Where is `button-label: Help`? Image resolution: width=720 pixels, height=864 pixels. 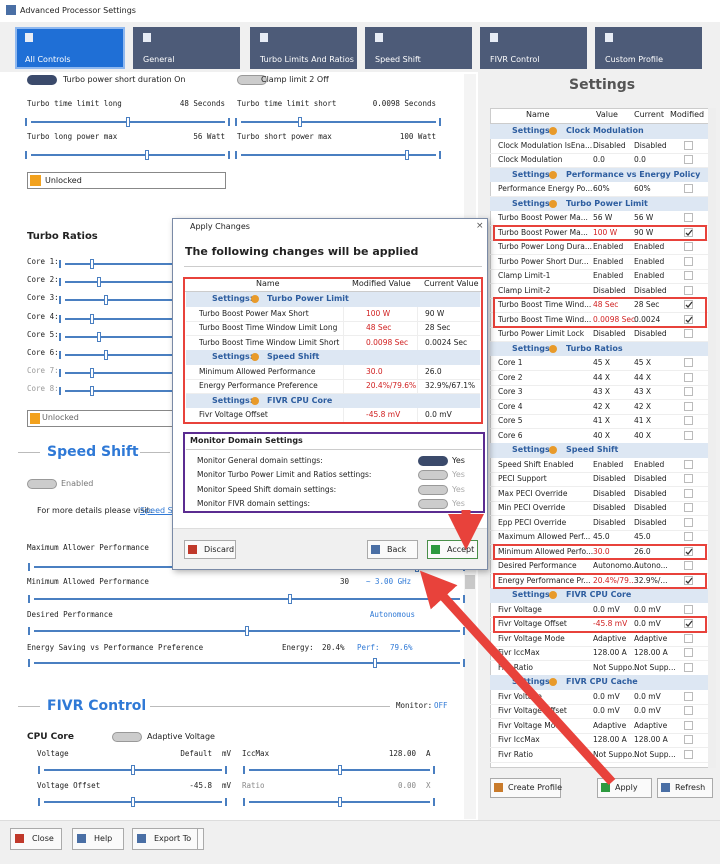 button-label: Help is located at coordinates (103, 838).